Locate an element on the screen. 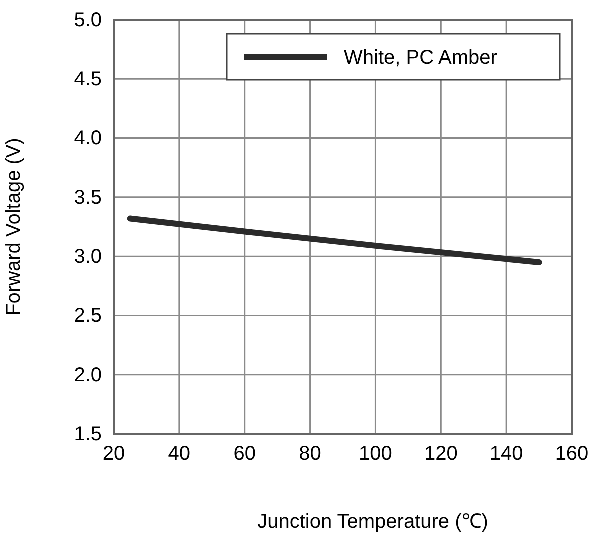 The width and height of the screenshot is (595, 537). x-tick-label: 40 is located at coordinates (179, 454).